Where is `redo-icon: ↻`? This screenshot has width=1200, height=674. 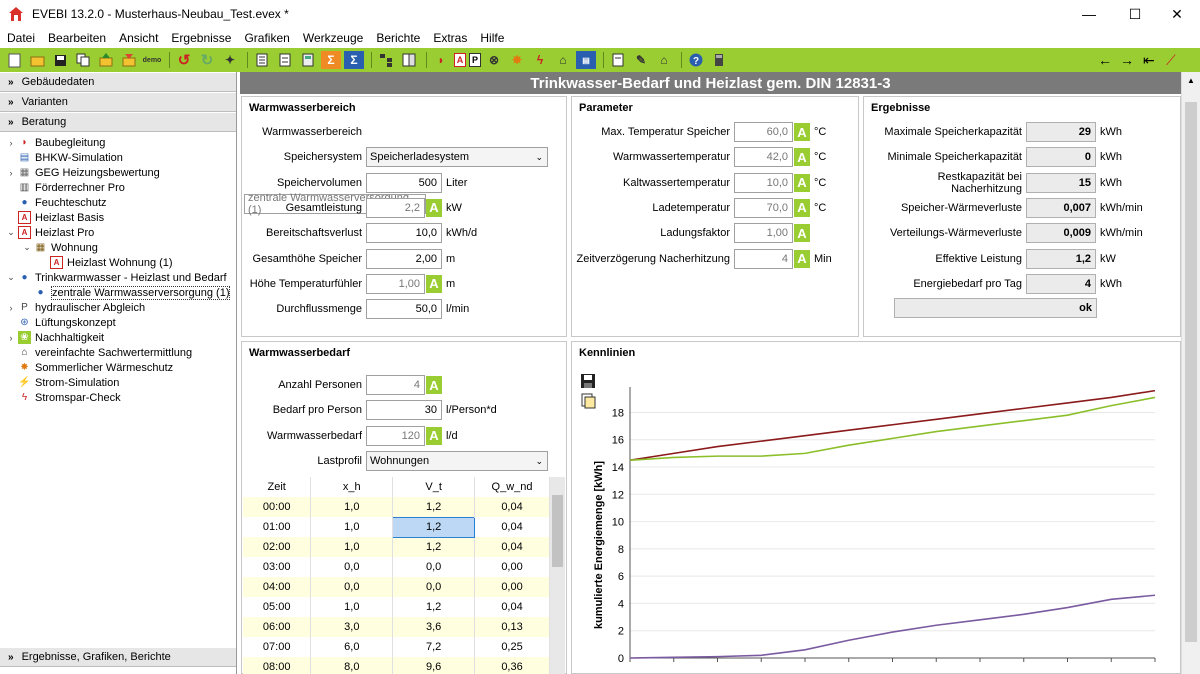
redo-icon: ↻ is located at coordinates (207, 60).